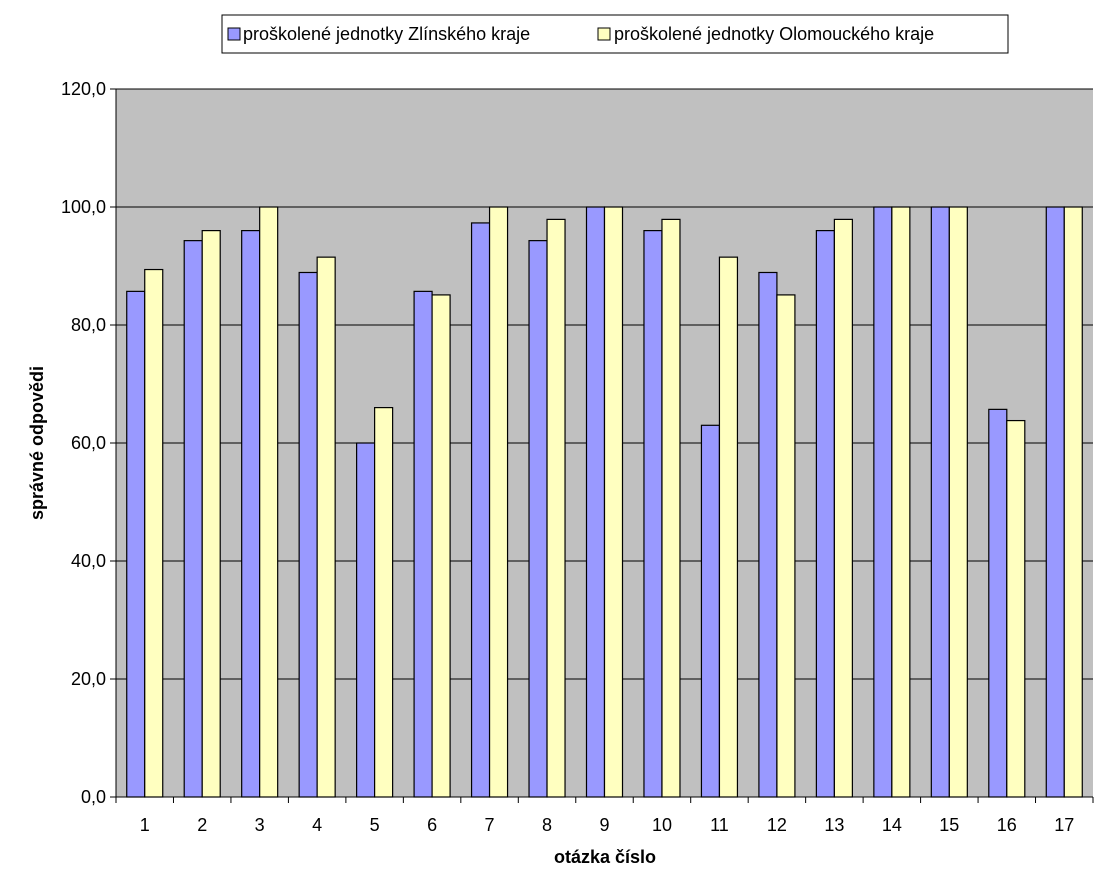 The height and width of the screenshot is (876, 1096). Describe the element at coordinates (605, 857) in the screenshot. I see `x-axis-title: otázka číslo` at that location.